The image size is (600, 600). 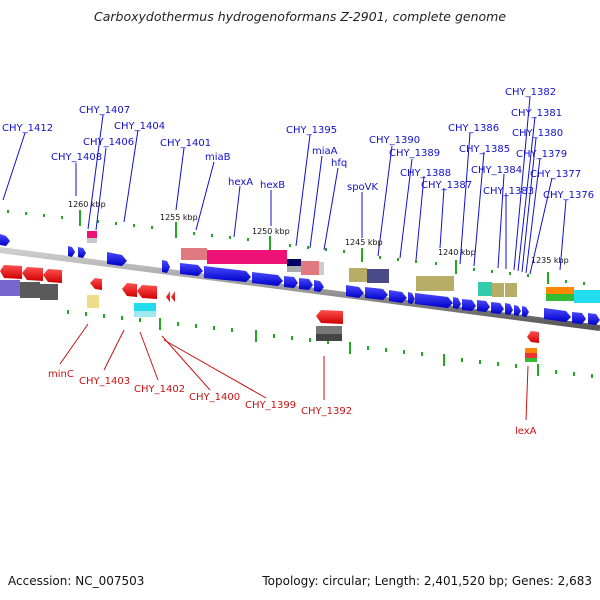 I want to click on gene-label-chy-1408: CHY_1408, so click(x=76, y=157).